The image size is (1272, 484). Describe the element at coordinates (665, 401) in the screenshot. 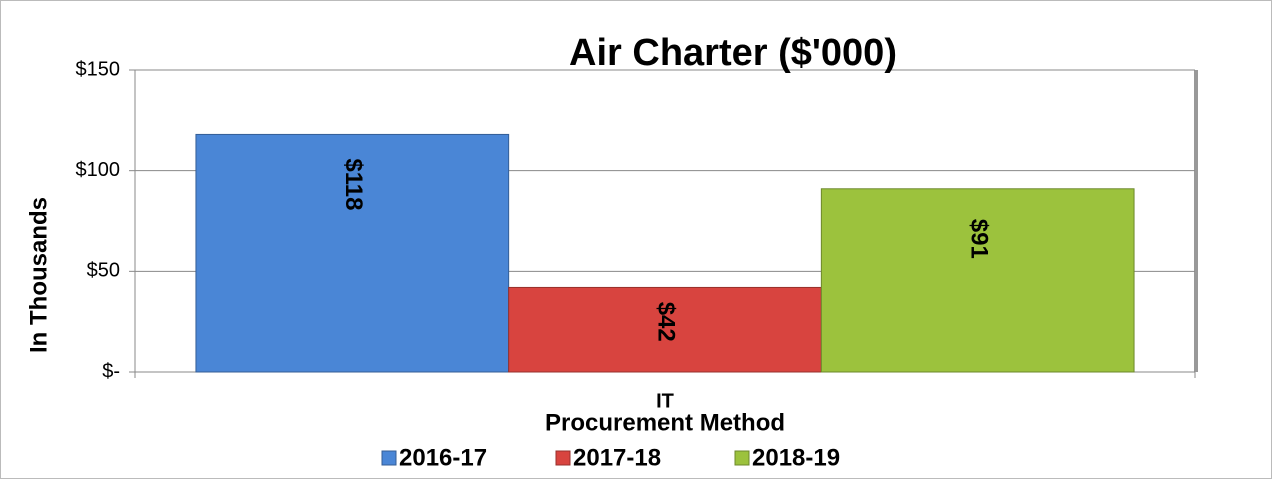

I see `x-tick-label: IT` at that location.